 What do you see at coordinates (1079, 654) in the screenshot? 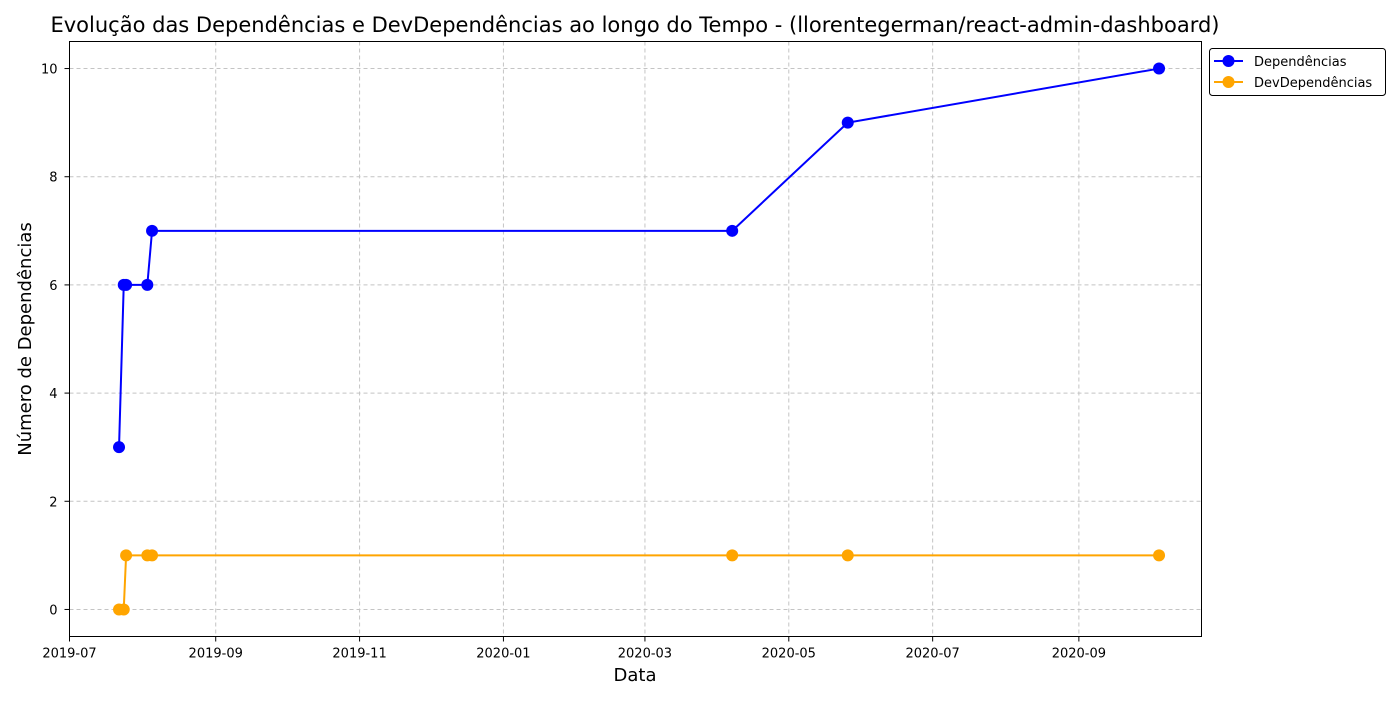
I see `x-tick-label: 2020-09` at bounding box center [1079, 654].